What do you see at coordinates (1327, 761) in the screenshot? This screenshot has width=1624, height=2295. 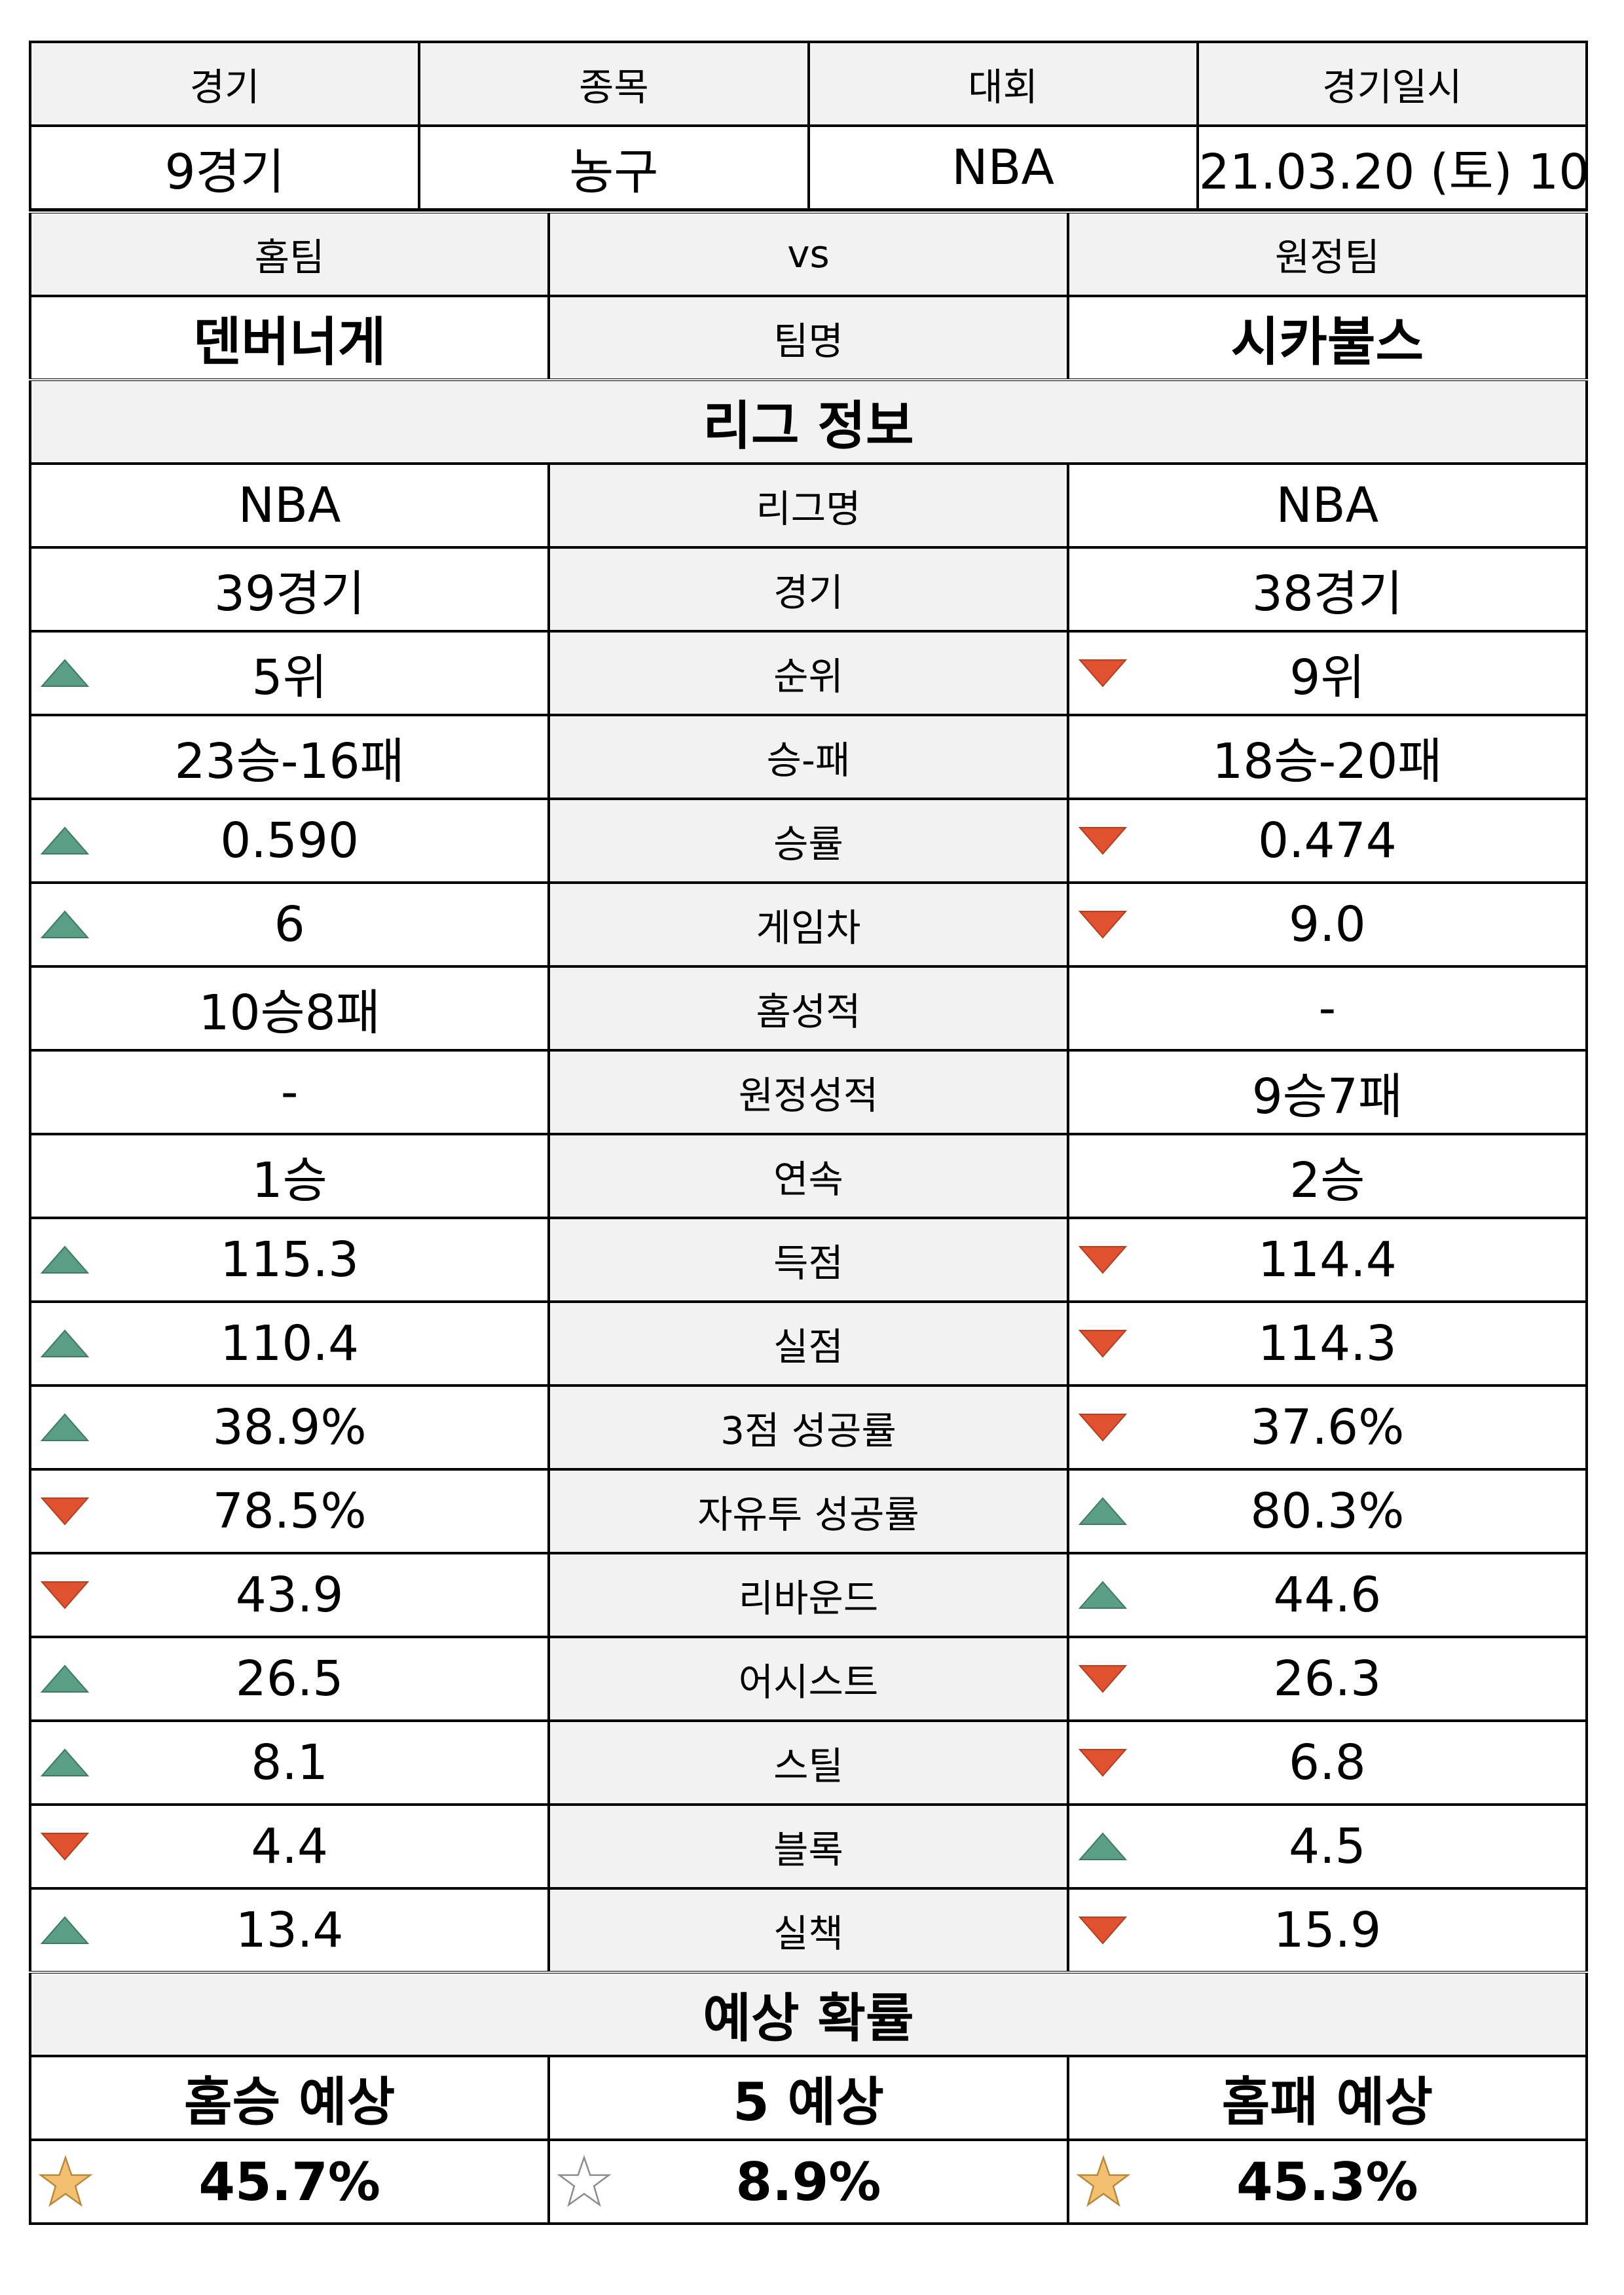 I see `stat-away-value: 18승-20패` at bounding box center [1327, 761].